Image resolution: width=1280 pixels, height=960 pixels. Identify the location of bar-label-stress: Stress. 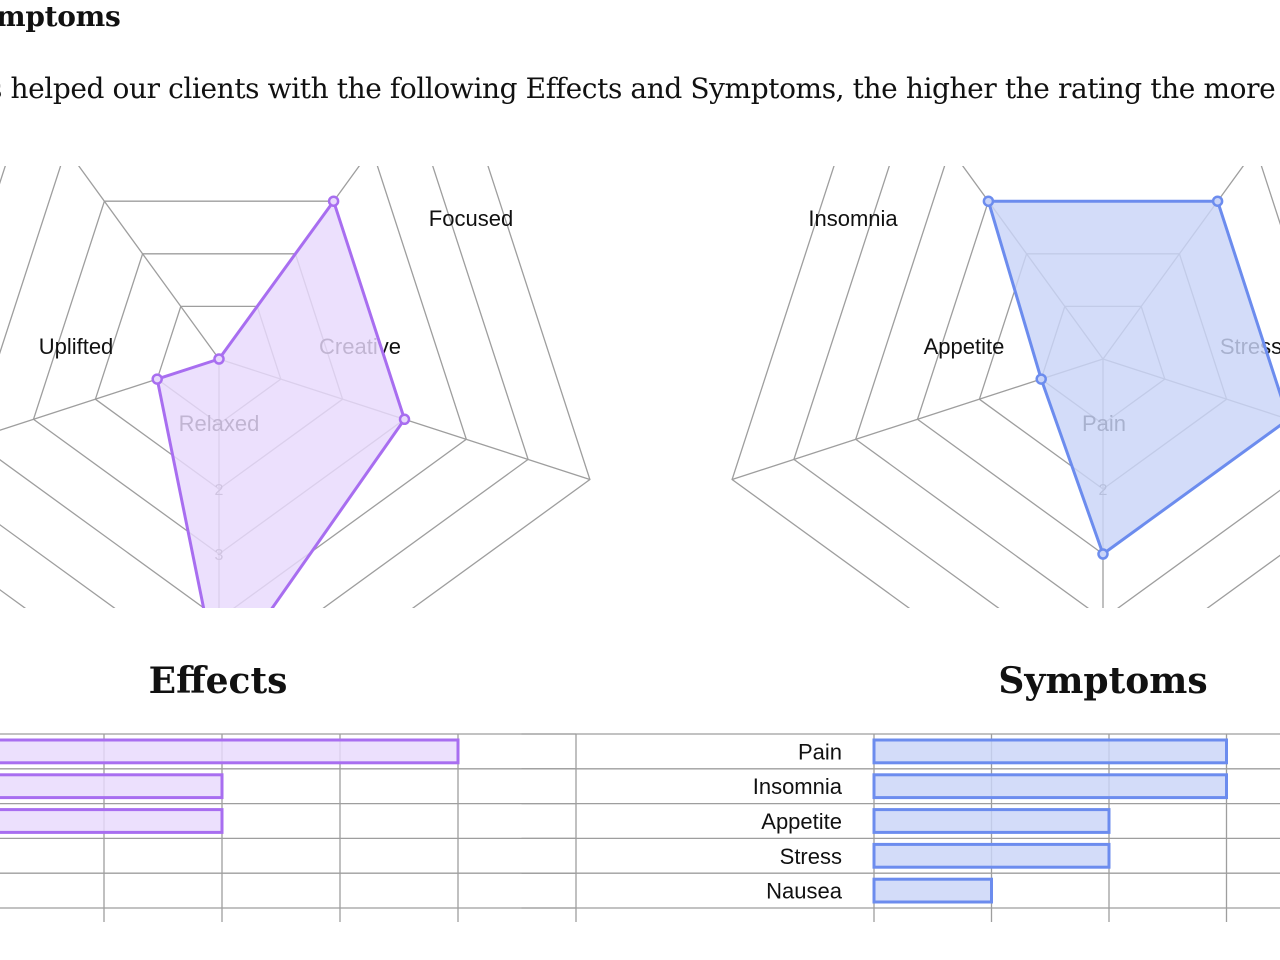
(811, 856).